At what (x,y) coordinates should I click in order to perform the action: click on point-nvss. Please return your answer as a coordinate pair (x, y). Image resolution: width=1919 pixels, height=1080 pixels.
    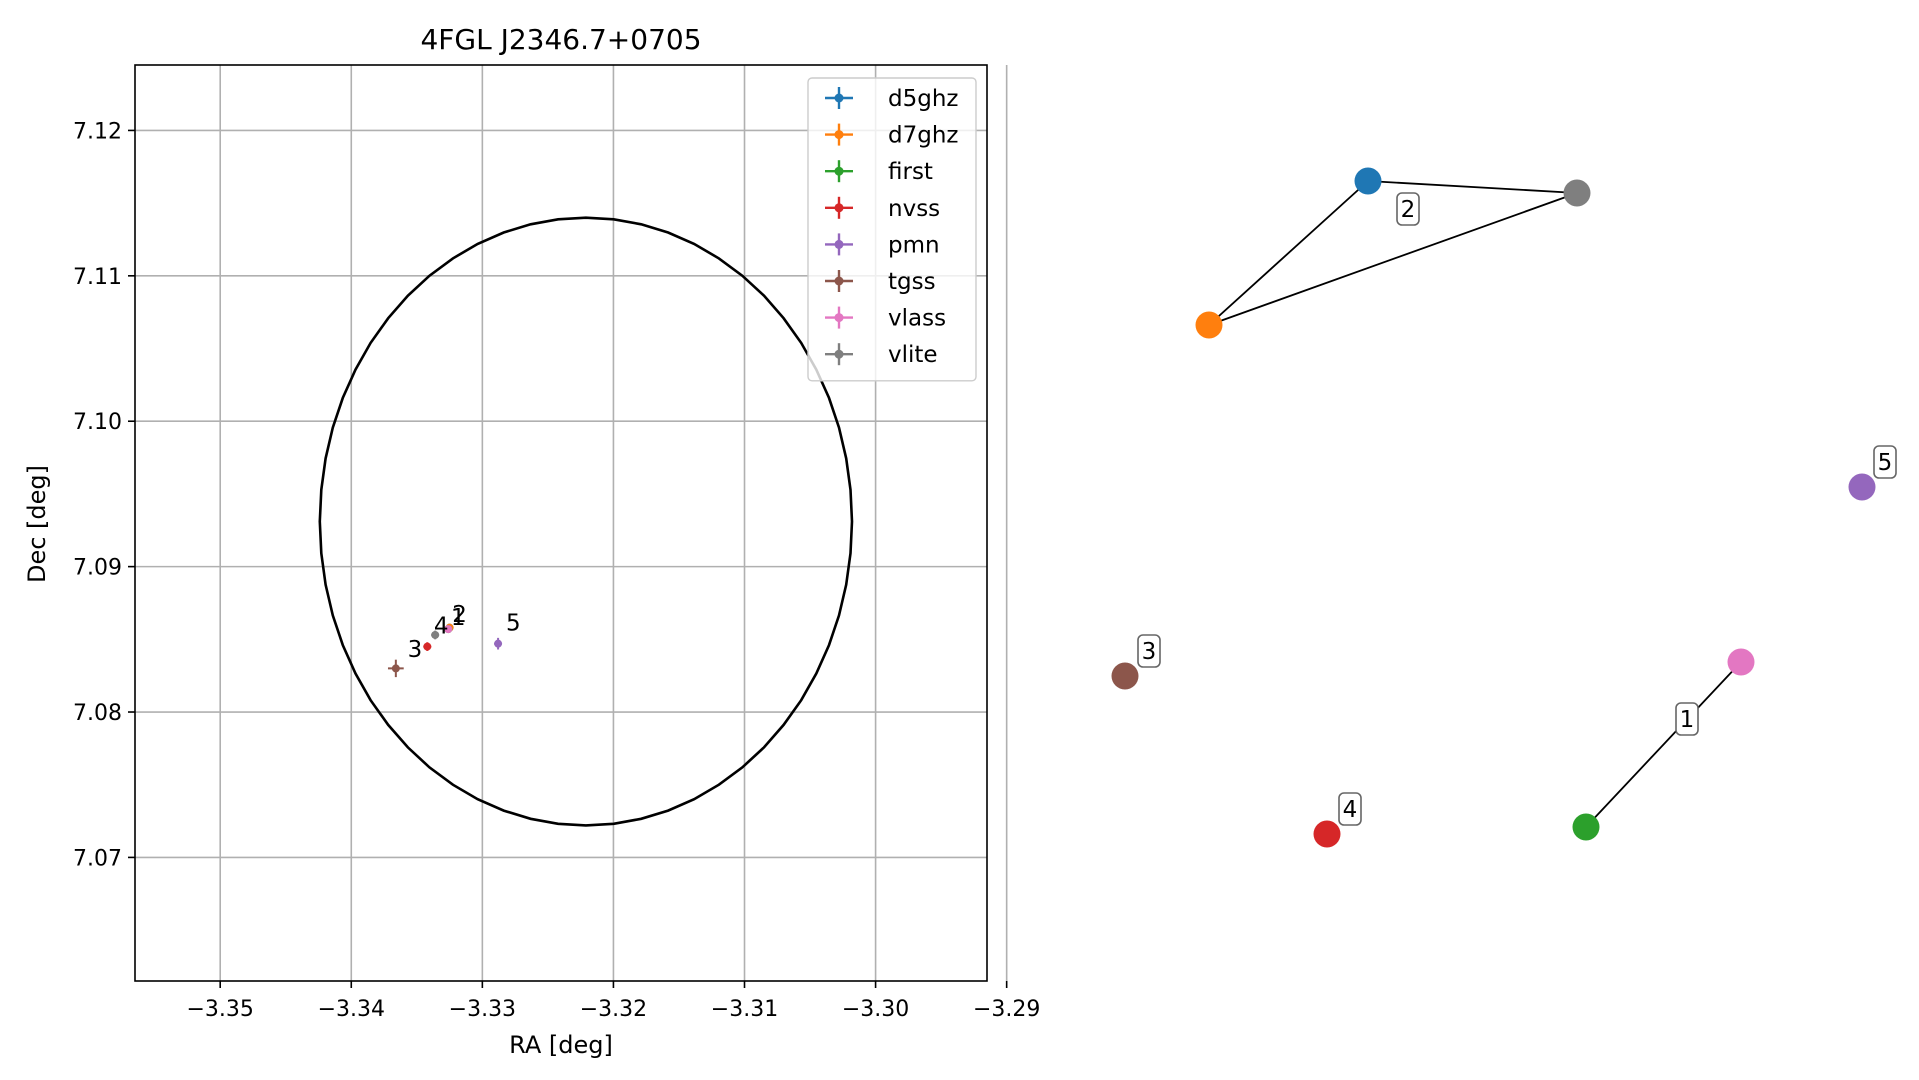
    Looking at the image, I should click on (427, 646).